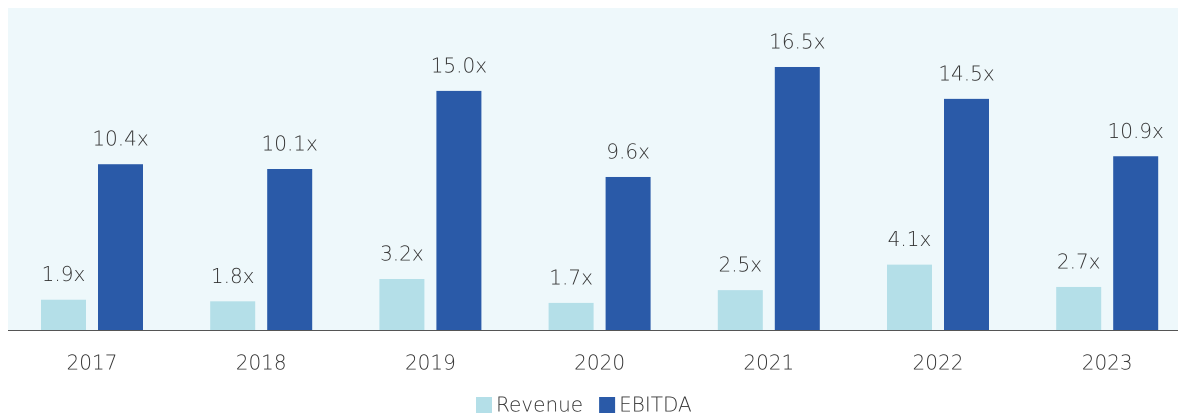 Image resolution: width=1191 pixels, height=417 pixels. I want to click on data-label: 14.5x, so click(966, 73).